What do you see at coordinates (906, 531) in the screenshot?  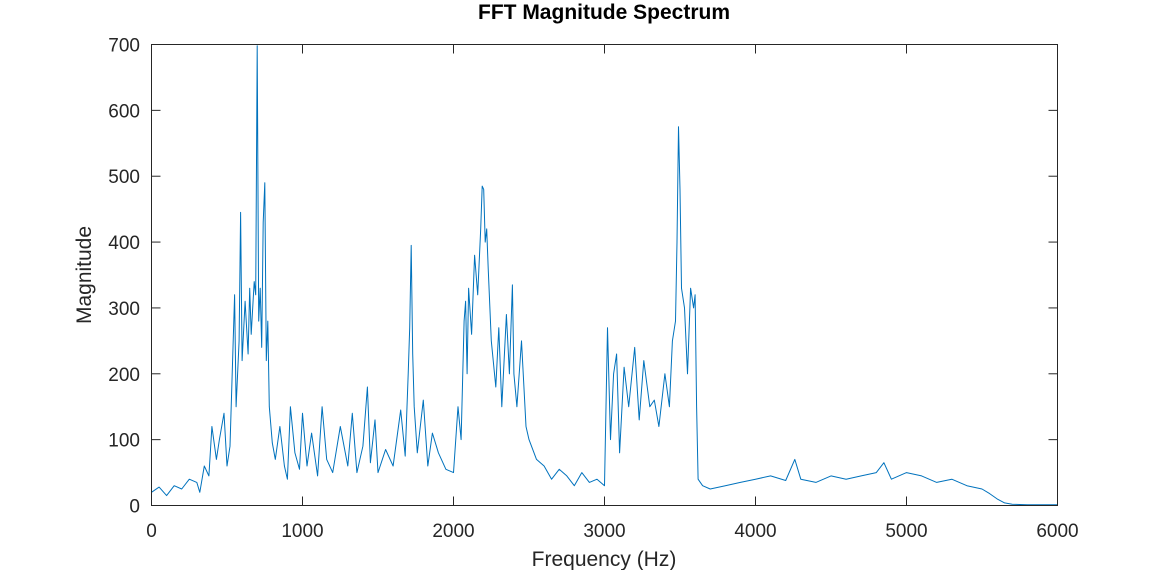 I see `x-tick-label: 5000` at bounding box center [906, 531].